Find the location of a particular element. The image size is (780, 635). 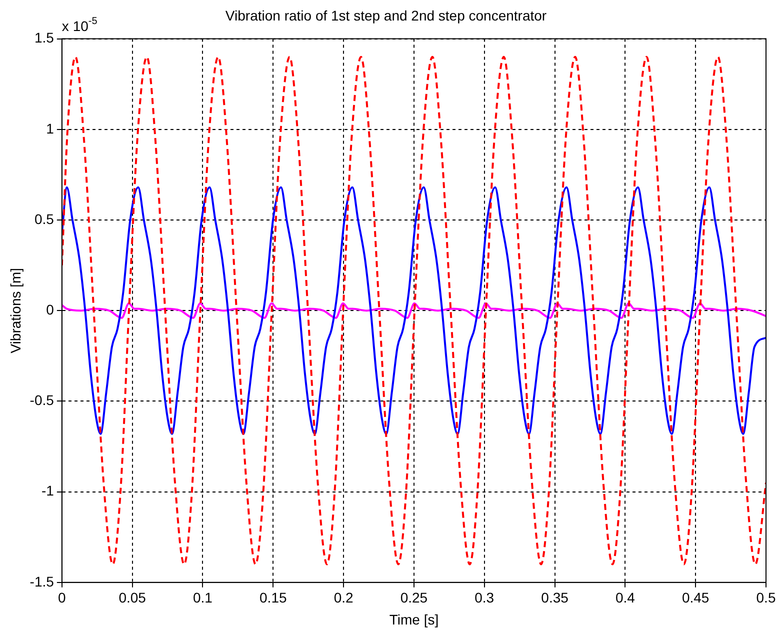

x-tick-label: 0.05 is located at coordinates (132, 598).